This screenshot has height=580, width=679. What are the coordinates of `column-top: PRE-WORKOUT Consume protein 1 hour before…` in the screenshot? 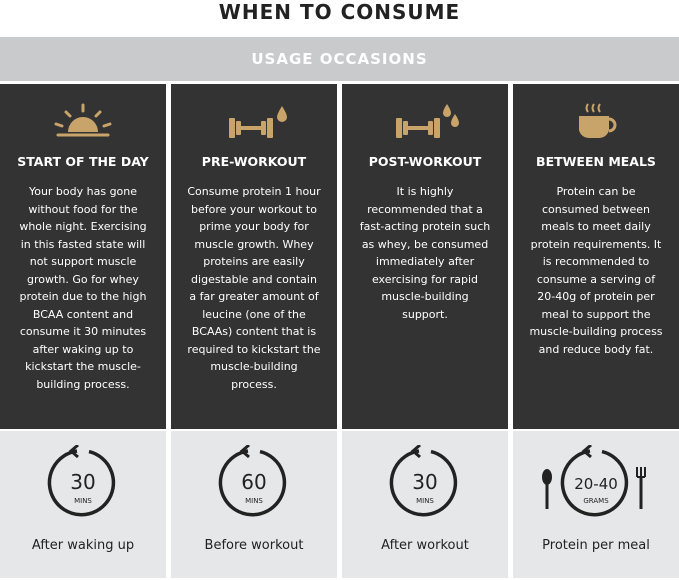 It's located at (254, 256).